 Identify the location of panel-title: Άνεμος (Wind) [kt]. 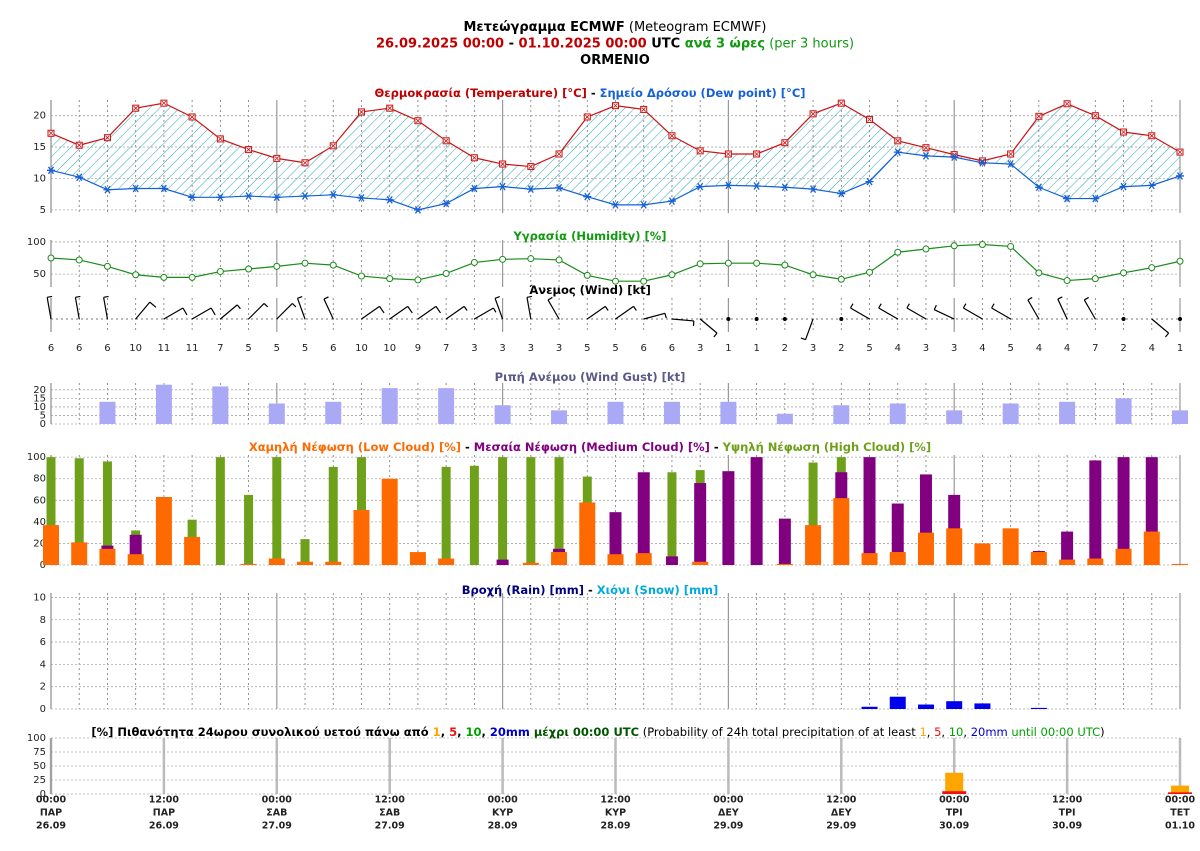
(590, 290).